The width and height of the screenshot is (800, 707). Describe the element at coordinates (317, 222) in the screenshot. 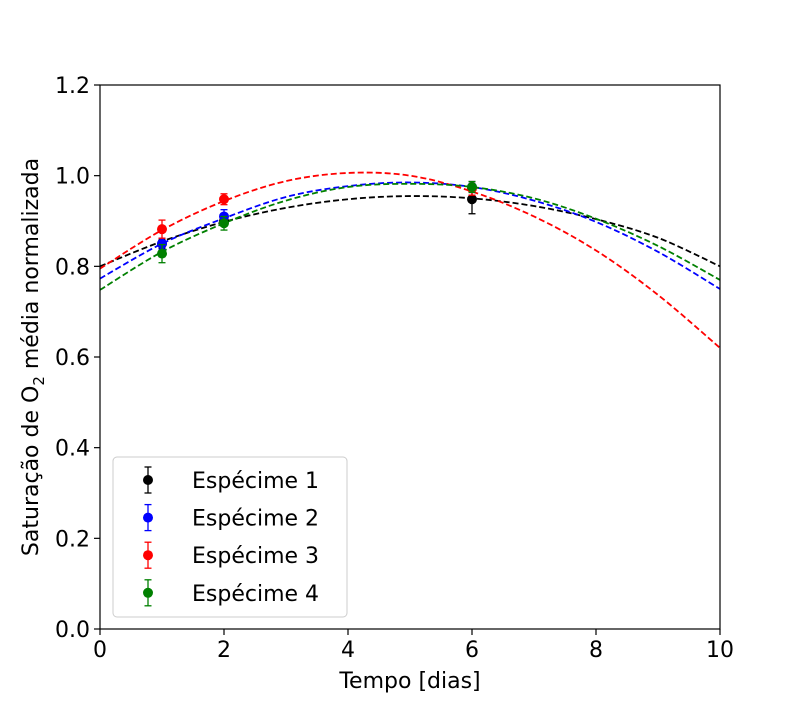

I see `data-points` at that location.